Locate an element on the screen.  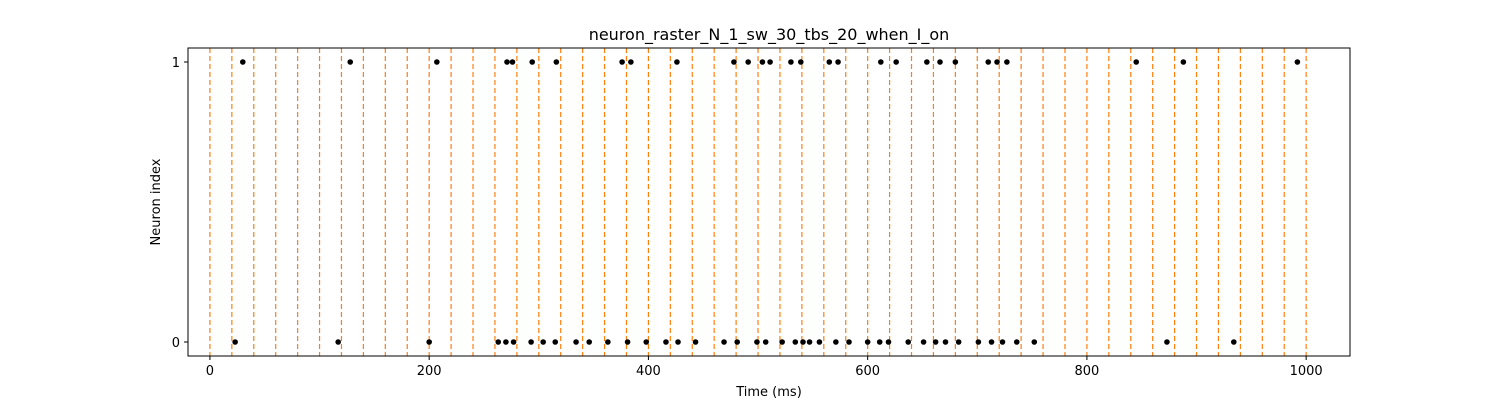
chart-title: neuron_raster_N_1_sw_30_tbs_20_when_I_on is located at coordinates (769, 35).